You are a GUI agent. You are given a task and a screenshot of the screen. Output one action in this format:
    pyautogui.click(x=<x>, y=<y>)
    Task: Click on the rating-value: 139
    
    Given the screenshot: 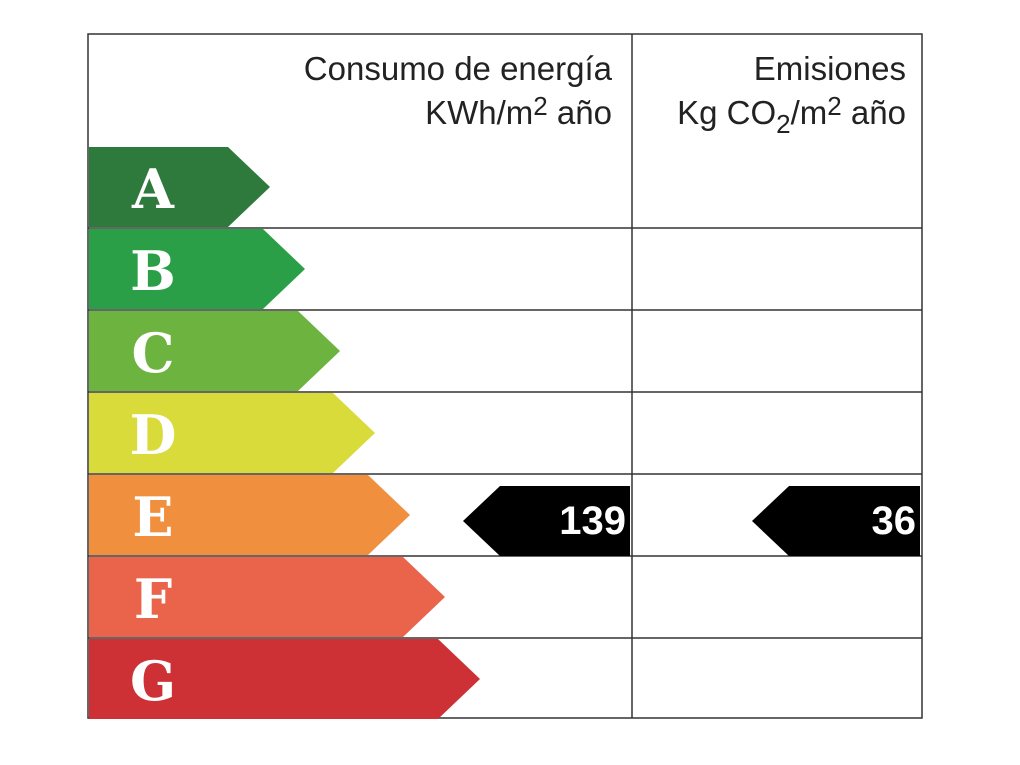 What is the action you would take?
    pyautogui.click(x=592, y=521)
    